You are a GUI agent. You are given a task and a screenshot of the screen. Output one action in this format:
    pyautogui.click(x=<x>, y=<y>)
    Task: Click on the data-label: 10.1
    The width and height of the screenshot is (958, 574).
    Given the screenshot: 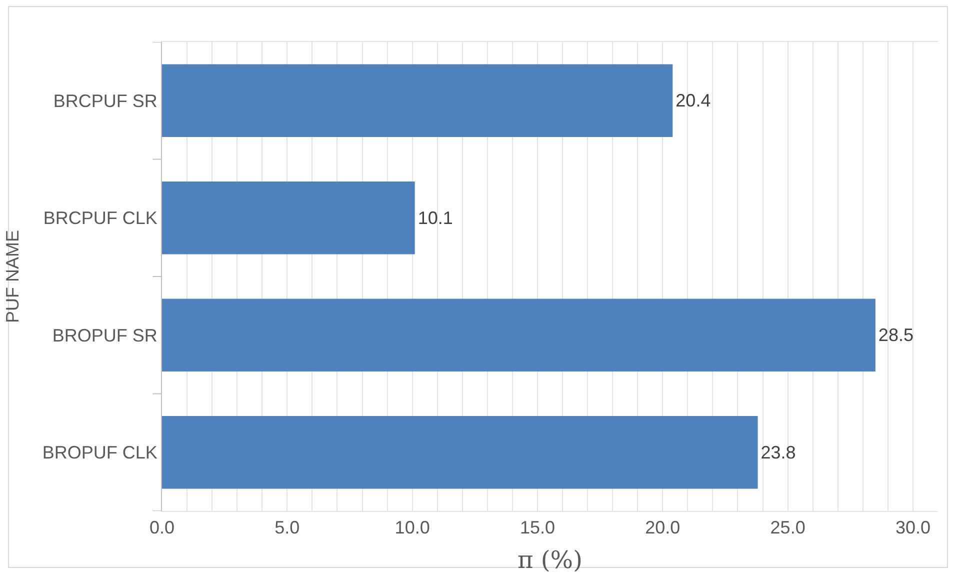 What is the action you would take?
    pyautogui.click(x=435, y=218)
    